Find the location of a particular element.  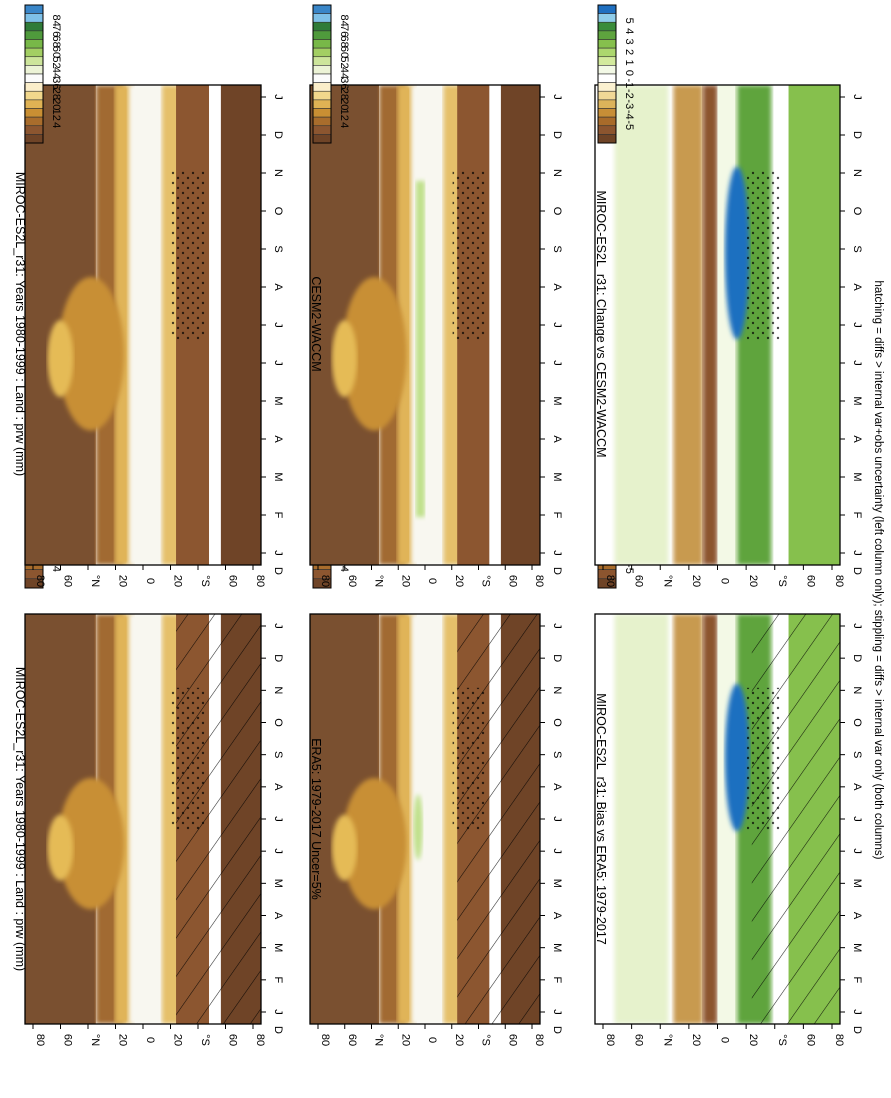

month-tick-label: N is located at coordinates (278, 173).